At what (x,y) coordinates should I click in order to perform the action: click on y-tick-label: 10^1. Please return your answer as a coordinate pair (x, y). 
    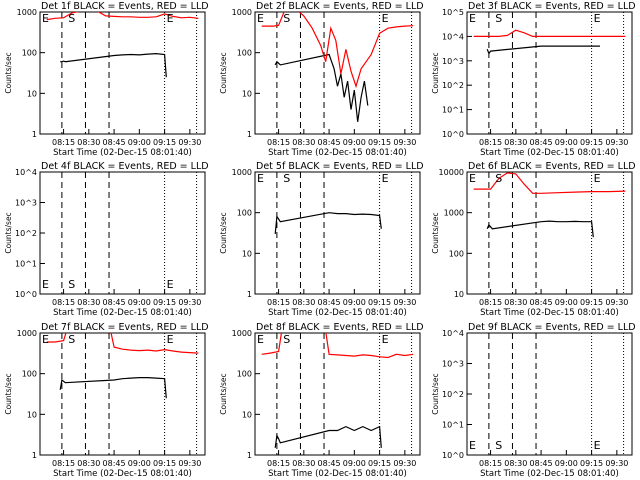
    Looking at the image, I should click on (453, 425).